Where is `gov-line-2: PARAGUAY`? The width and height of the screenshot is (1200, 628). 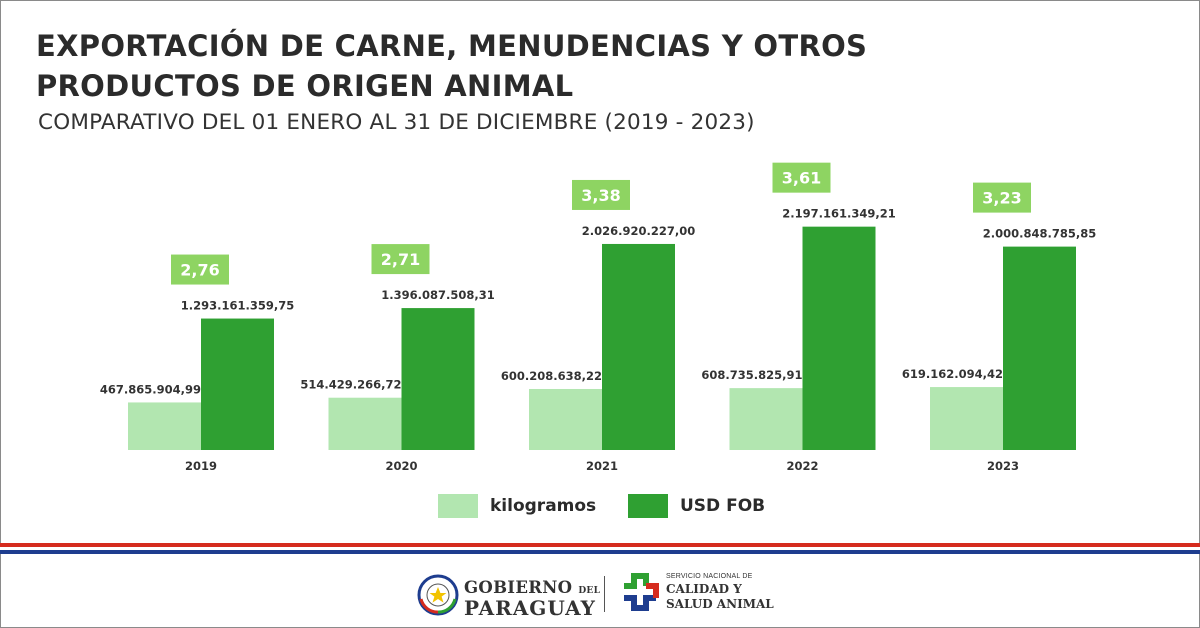 gov-line-2: PARAGUAY is located at coordinates (530, 608).